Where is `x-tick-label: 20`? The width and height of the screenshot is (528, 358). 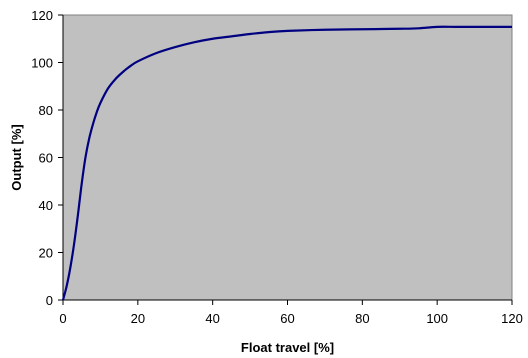
x-tick-label: 20 is located at coordinates (138, 318).